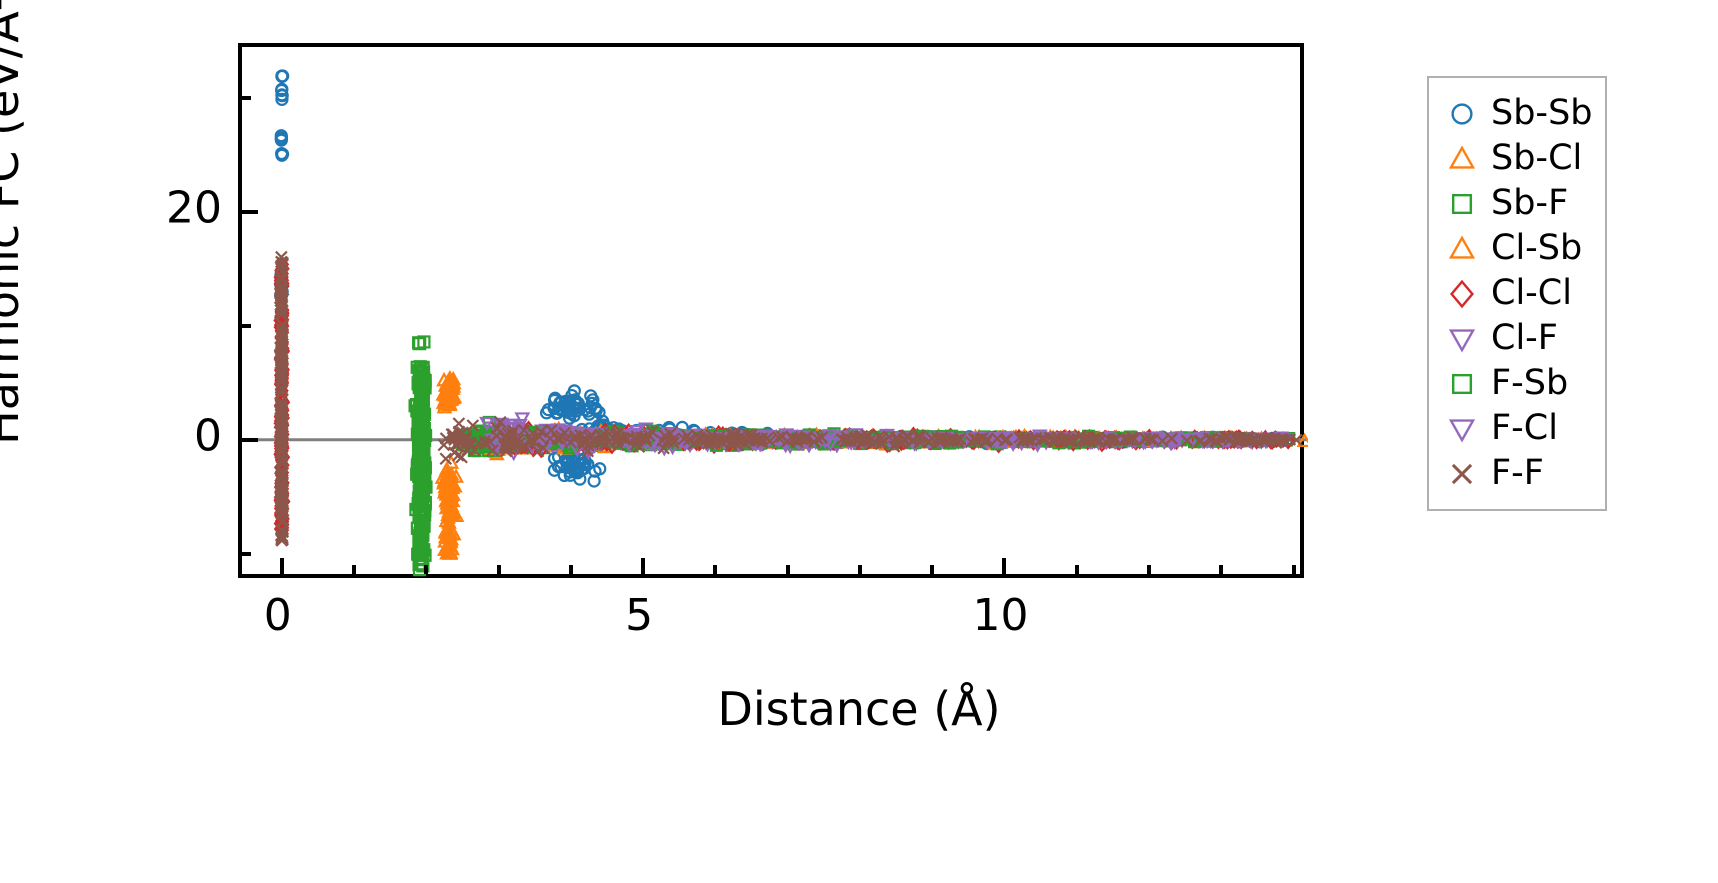 The height and width of the screenshot is (883, 1718). I want to click on diamond-marker-icon, so click(1462, 293).